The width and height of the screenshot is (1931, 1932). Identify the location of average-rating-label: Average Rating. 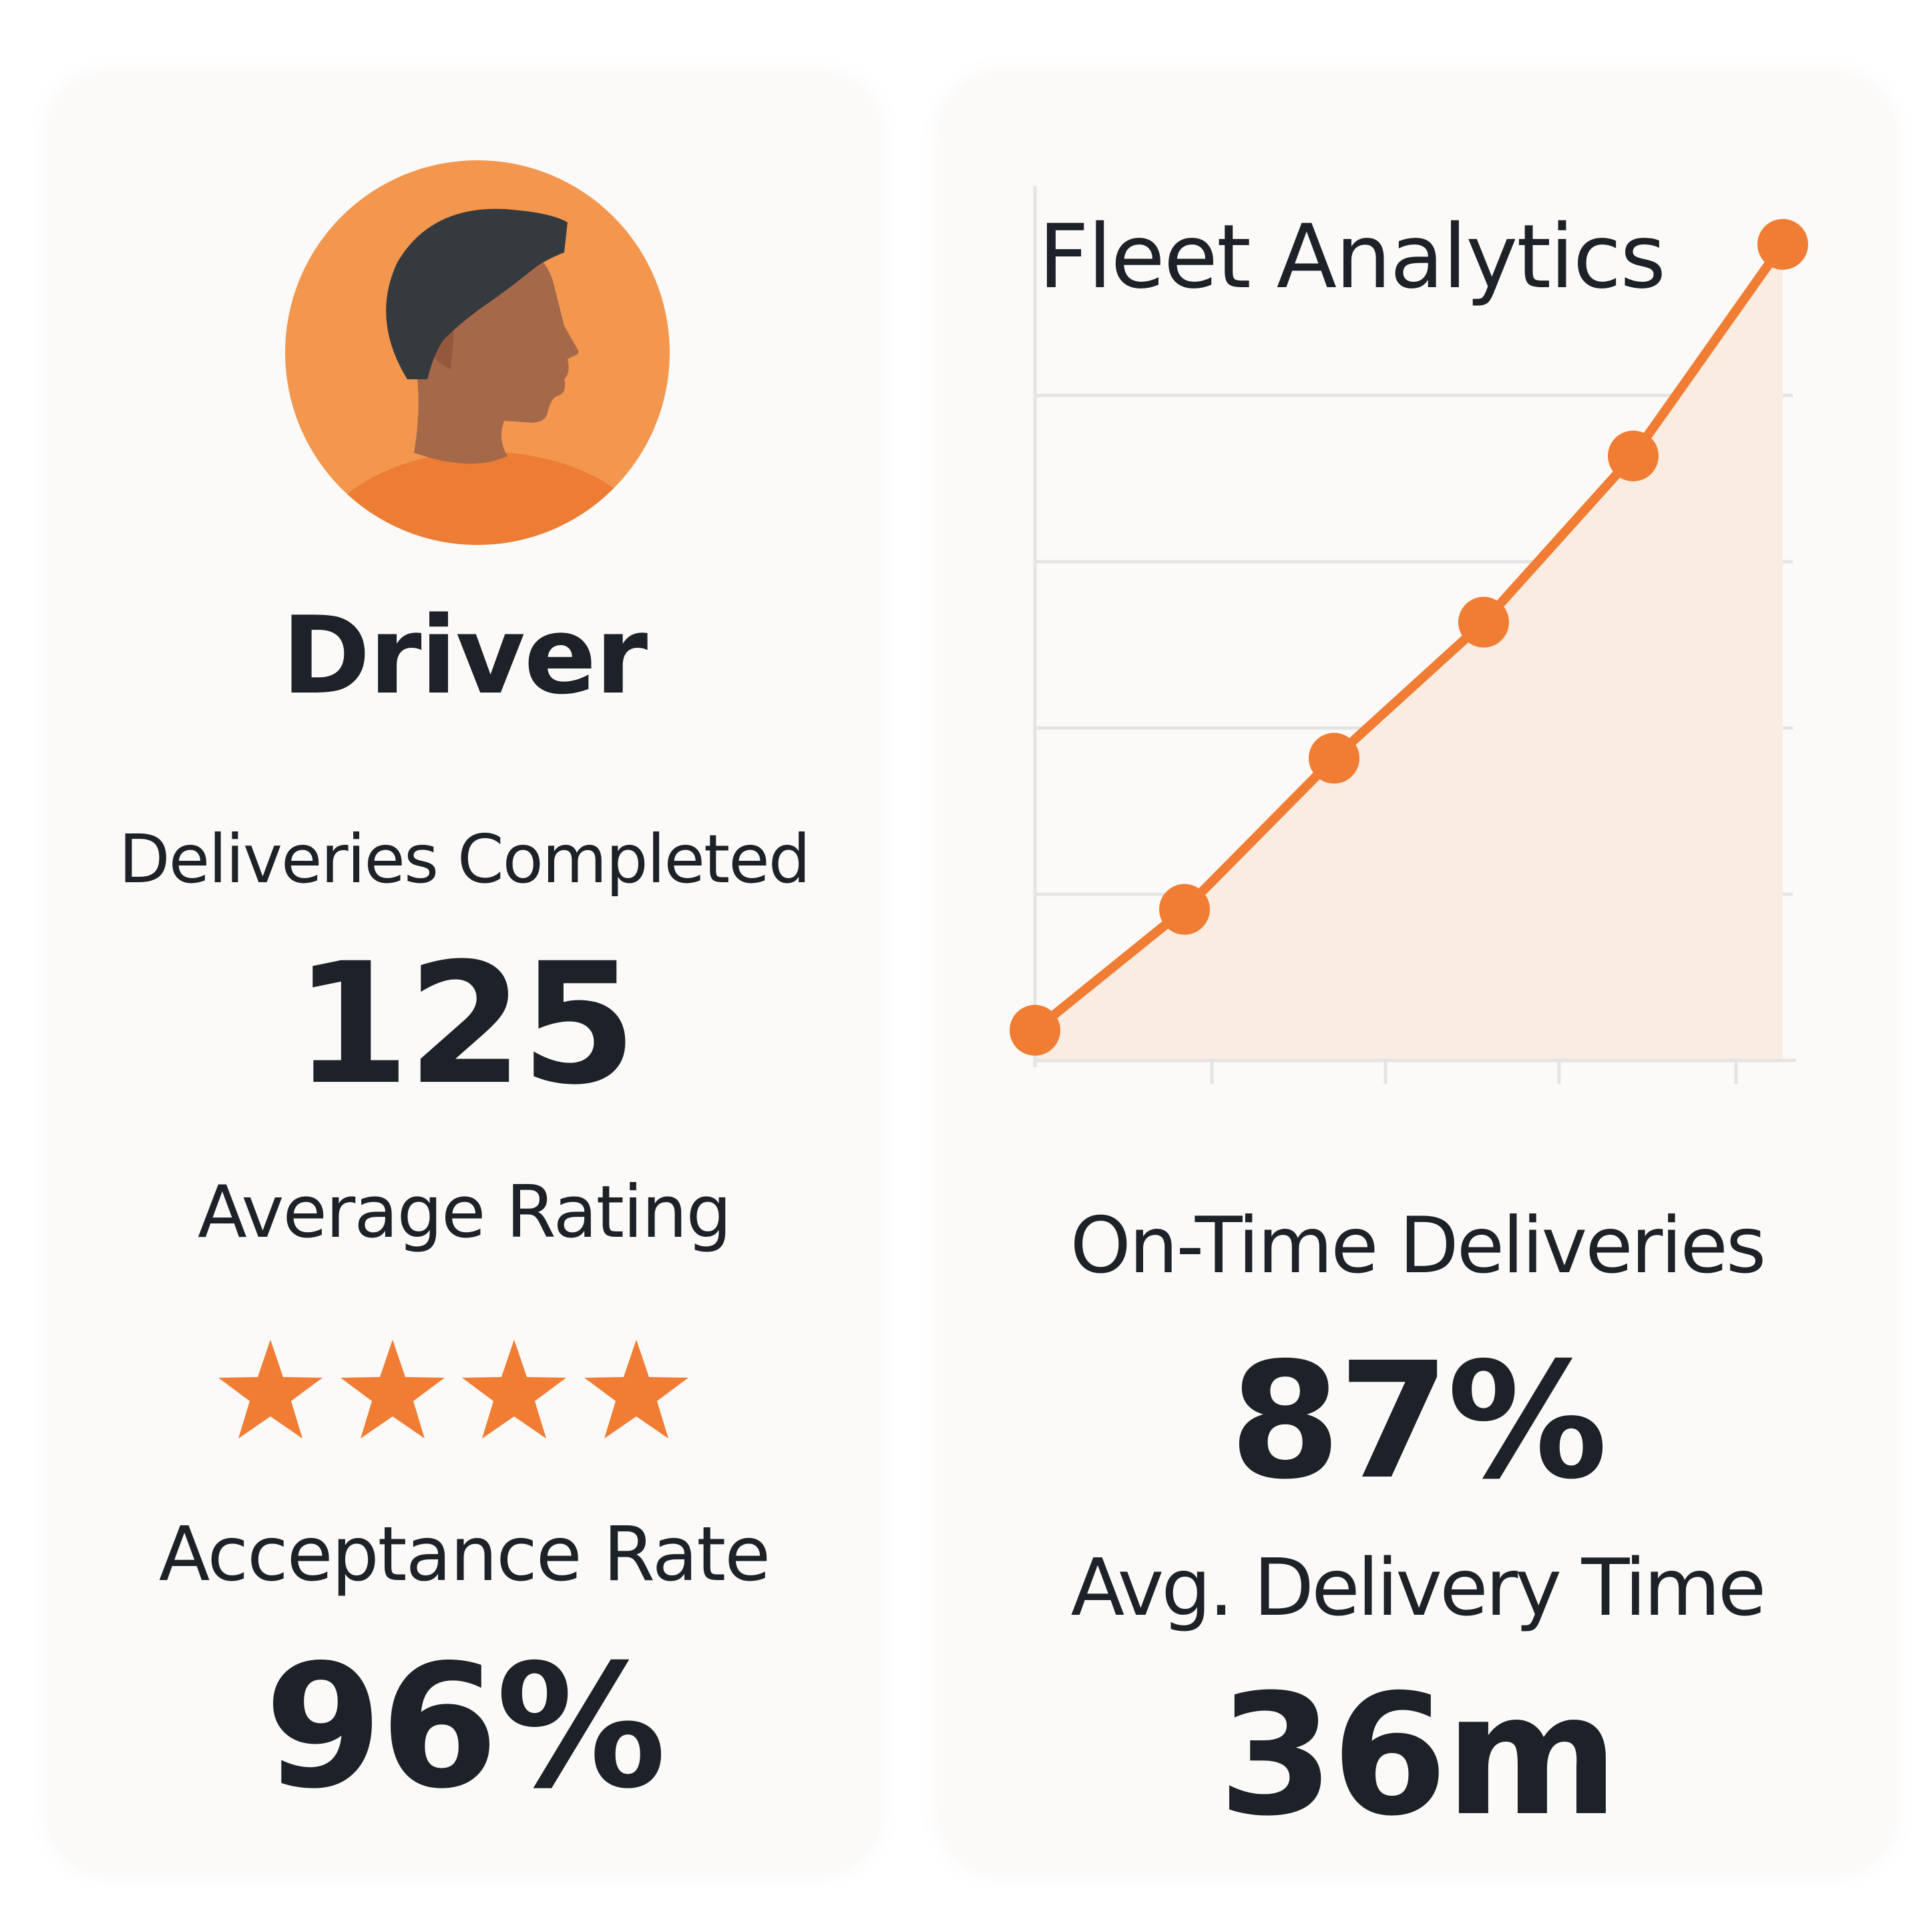
(464, 1212).